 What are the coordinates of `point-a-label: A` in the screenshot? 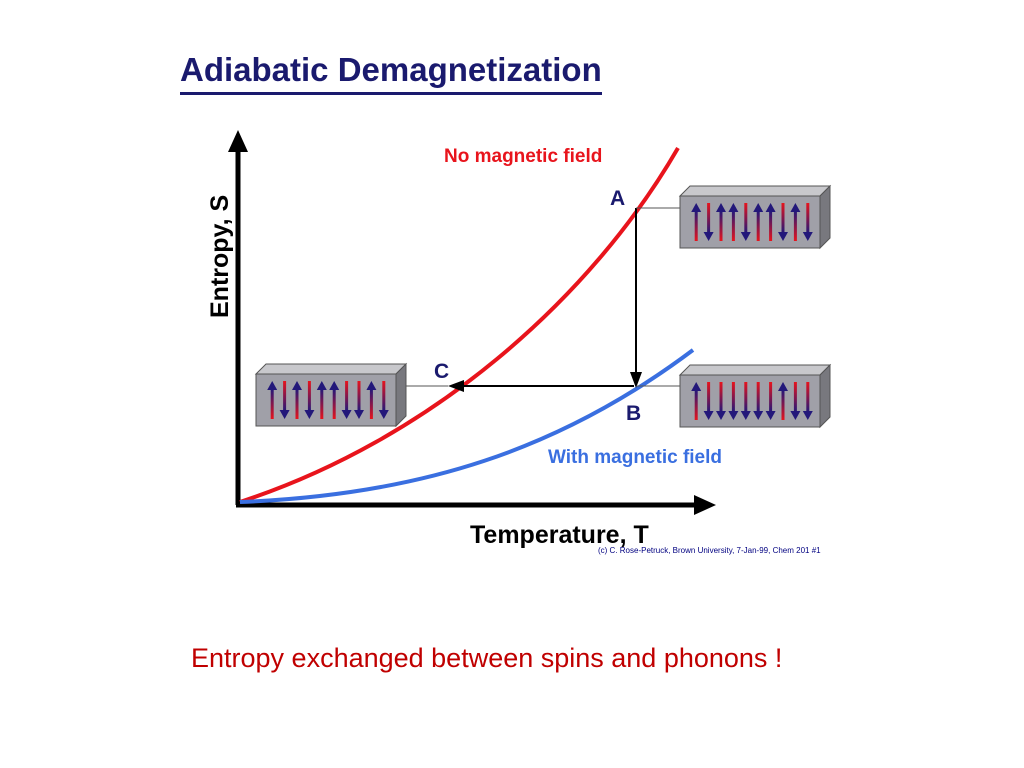 It's located at (617, 198).